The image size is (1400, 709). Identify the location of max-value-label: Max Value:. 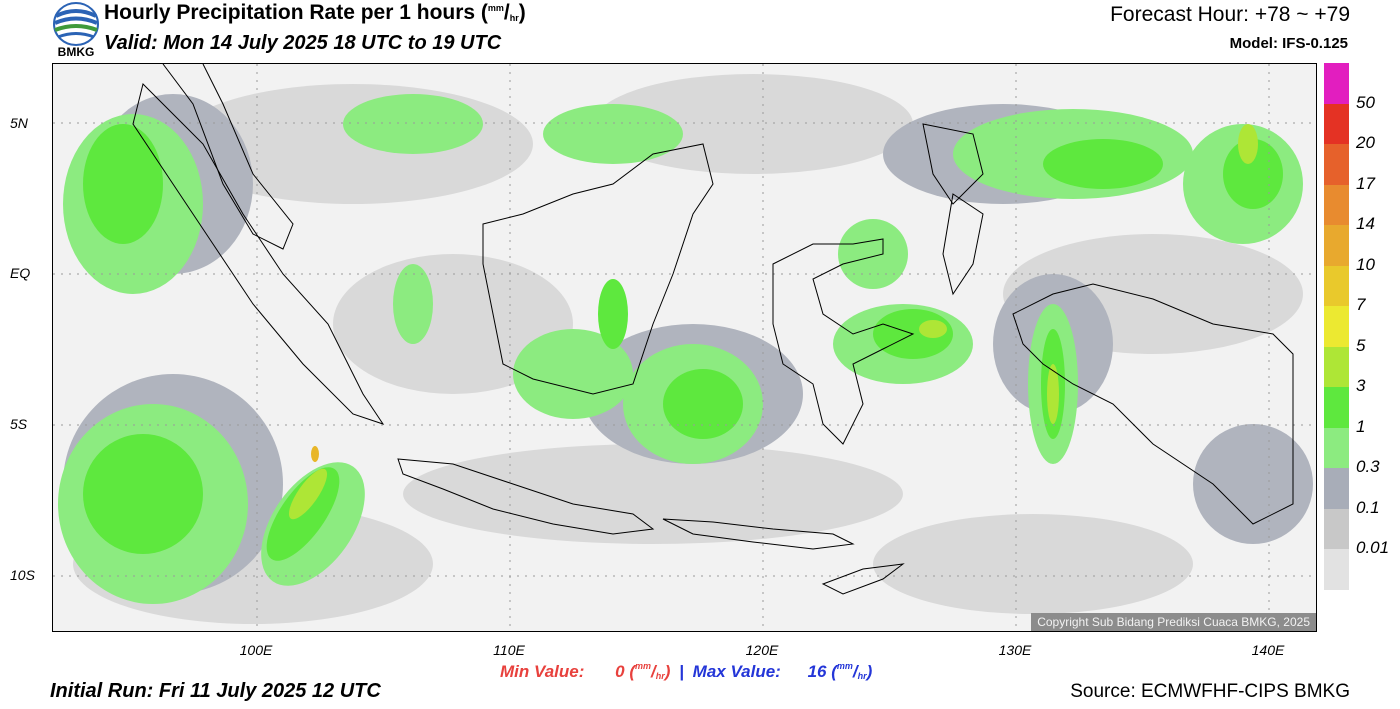
(736, 671).